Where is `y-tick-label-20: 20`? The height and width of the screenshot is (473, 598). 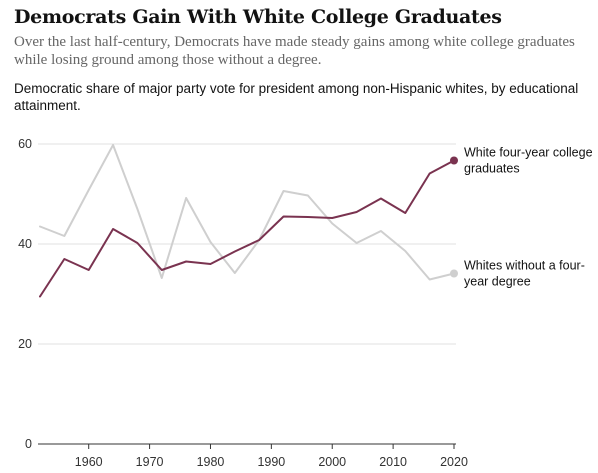 y-tick-label-20: 20 is located at coordinates (25, 344).